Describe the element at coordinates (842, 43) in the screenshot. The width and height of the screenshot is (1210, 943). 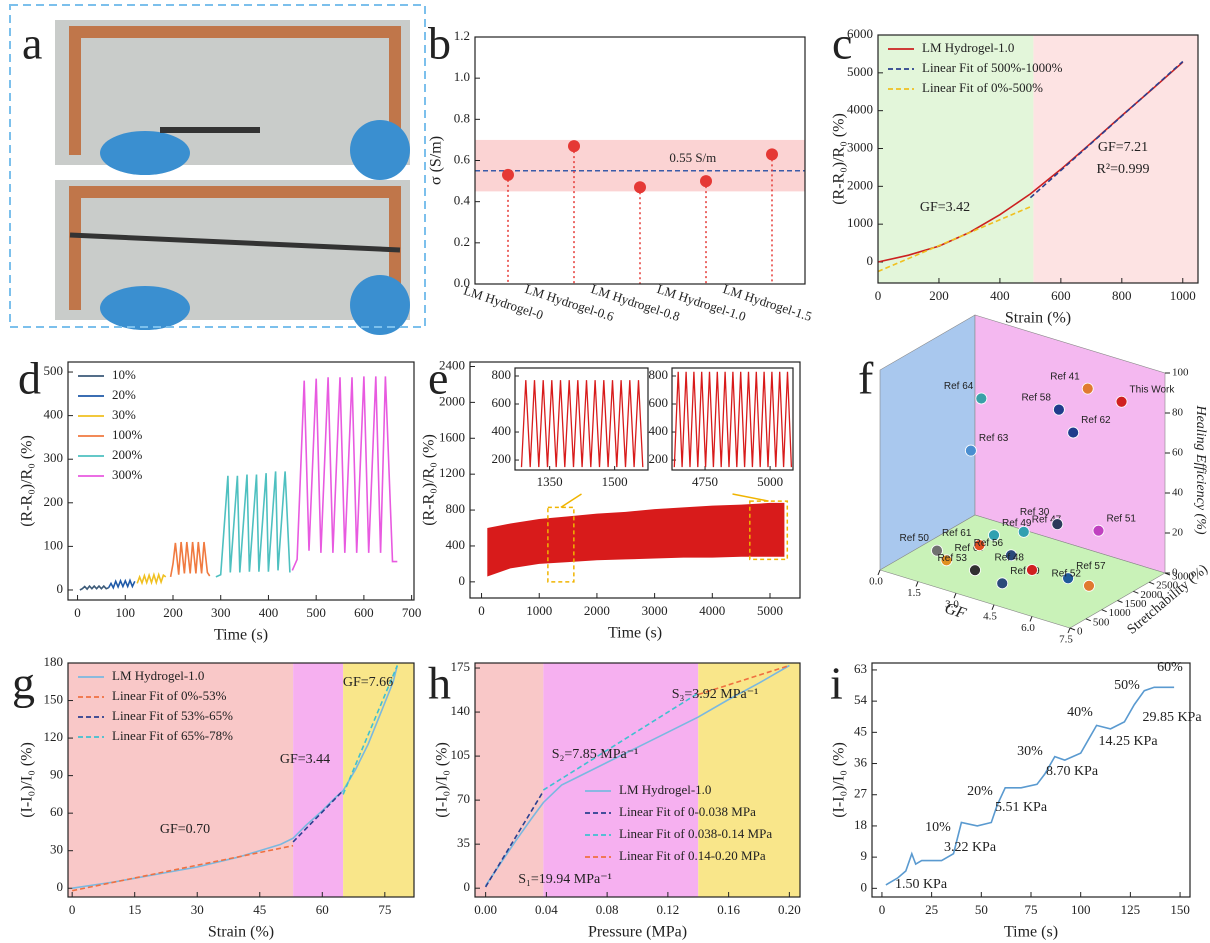
I see `panel-letter: c` at that location.